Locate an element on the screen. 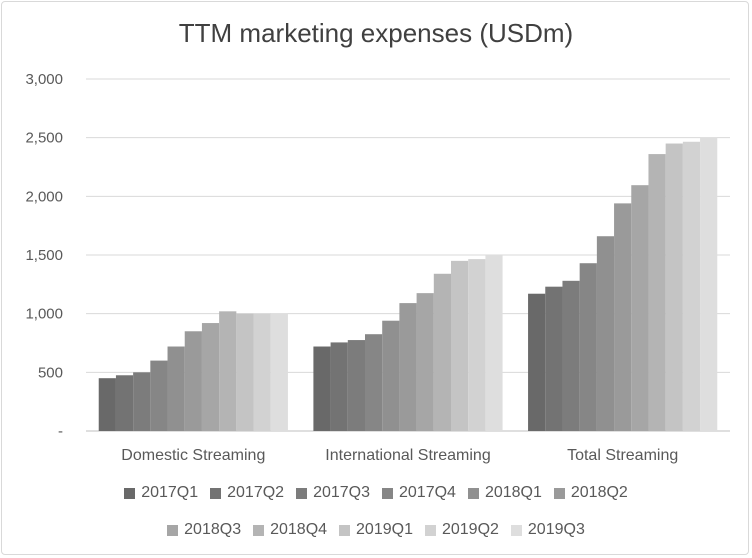 Image resolution: width=752 pixels, height=558 pixels. legend-item: 2017Q1 is located at coordinates (161, 493).